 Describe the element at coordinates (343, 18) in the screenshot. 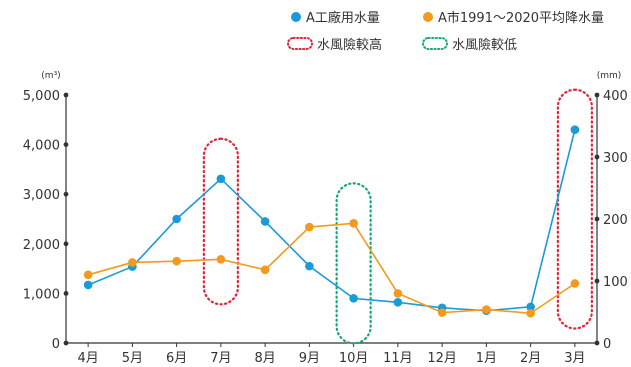

I see `legend-label-series-1: A工廠用水量` at that location.